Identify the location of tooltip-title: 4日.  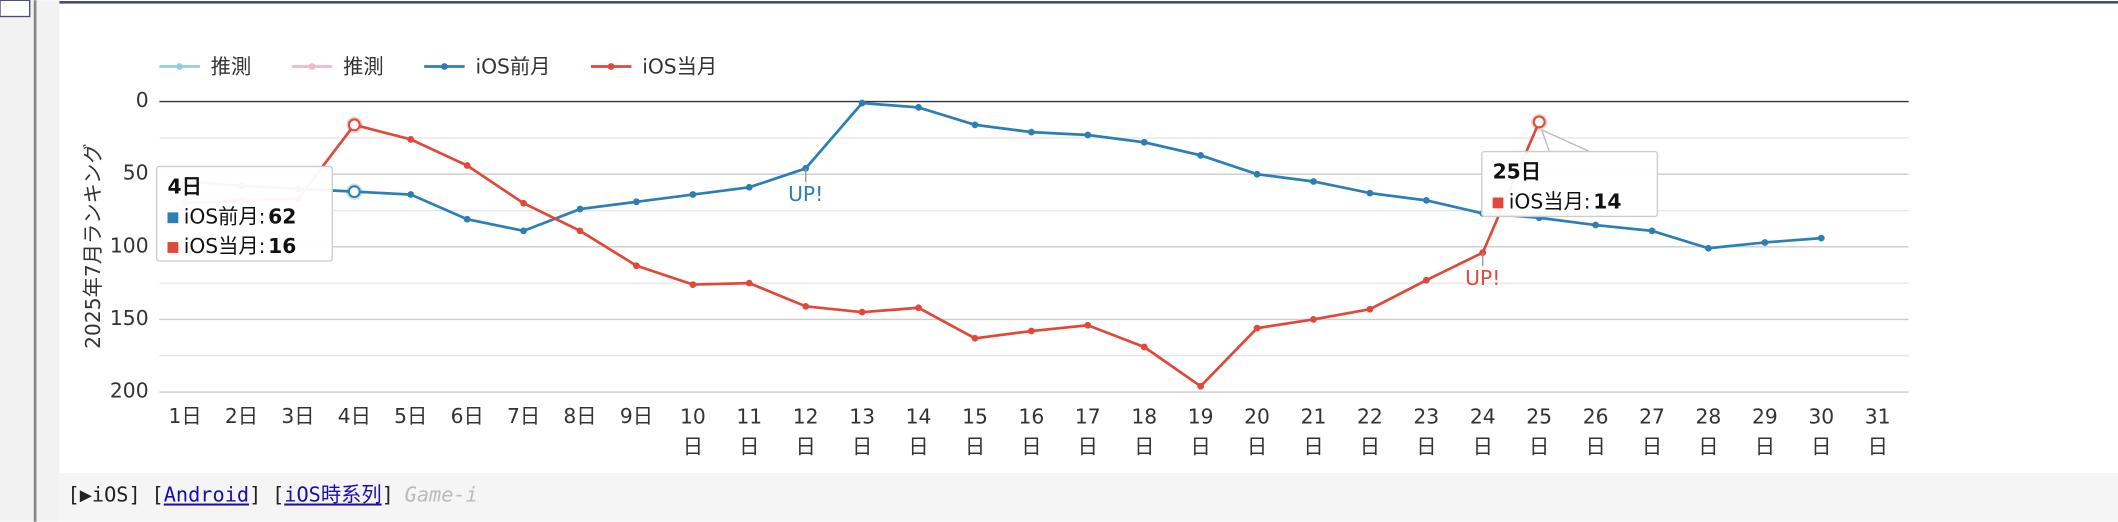
(184, 187).